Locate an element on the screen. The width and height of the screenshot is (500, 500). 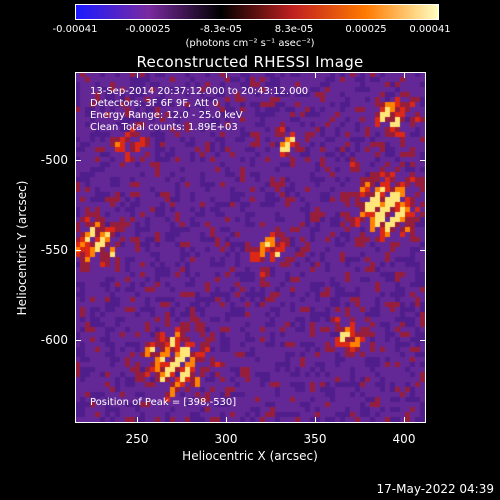
x-tick-label: 350 is located at coordinates (315, 439).